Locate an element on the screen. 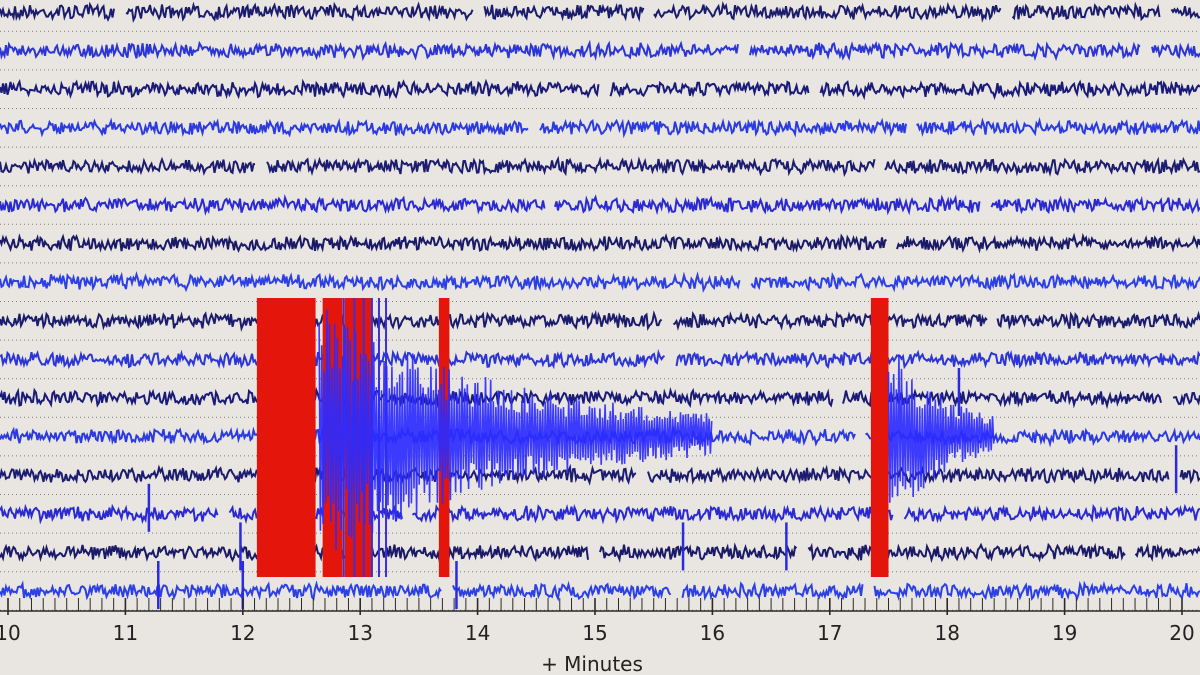 Image resolution: width=1200 pixels, height=675 pixels. x-tick-label: 12 is located at coordinates (242, 633).